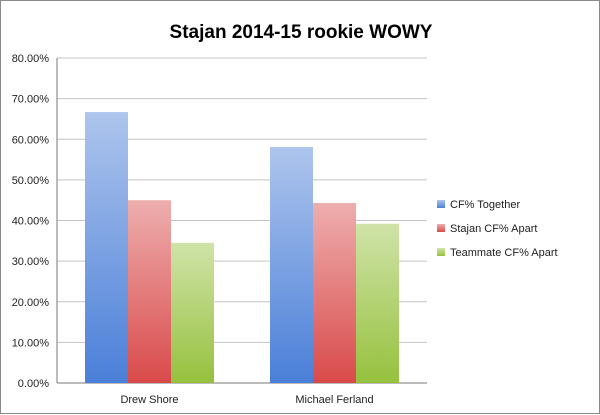  What do you see at coordinates (31, 100) in the screenshot?
I see `y-tick-label: 70.00%` at bounding box center [31, 100].